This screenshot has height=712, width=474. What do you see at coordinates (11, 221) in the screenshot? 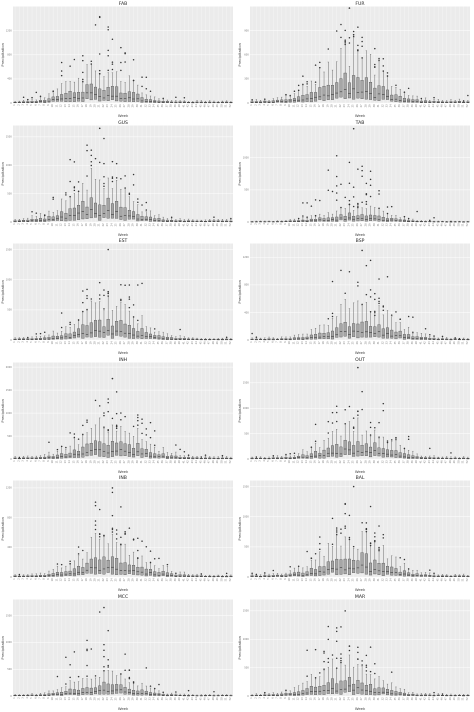
I see `y-tick-label: 0` at bounding box center [11, 221].